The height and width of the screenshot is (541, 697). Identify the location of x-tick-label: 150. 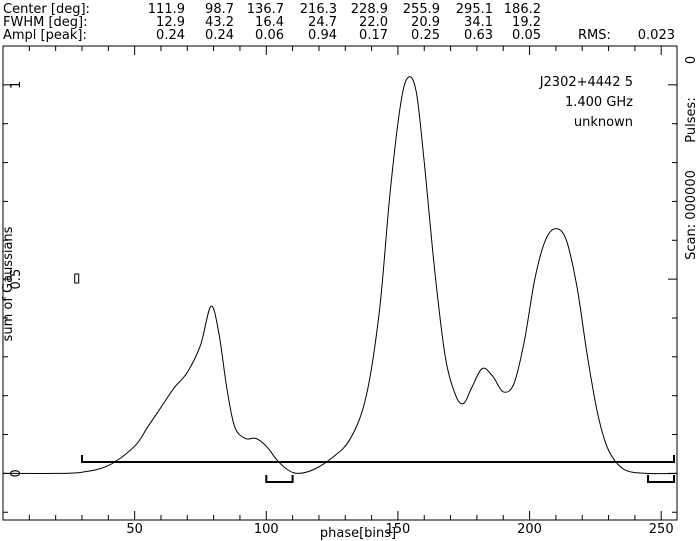
(398, 529).